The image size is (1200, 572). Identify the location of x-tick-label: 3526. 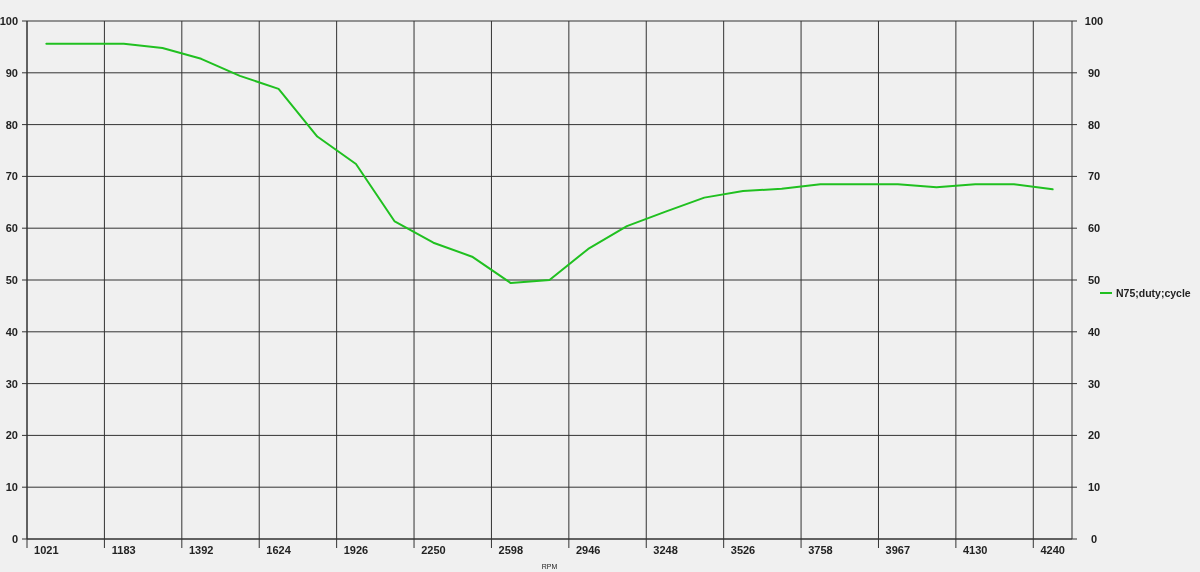
(743, 550).